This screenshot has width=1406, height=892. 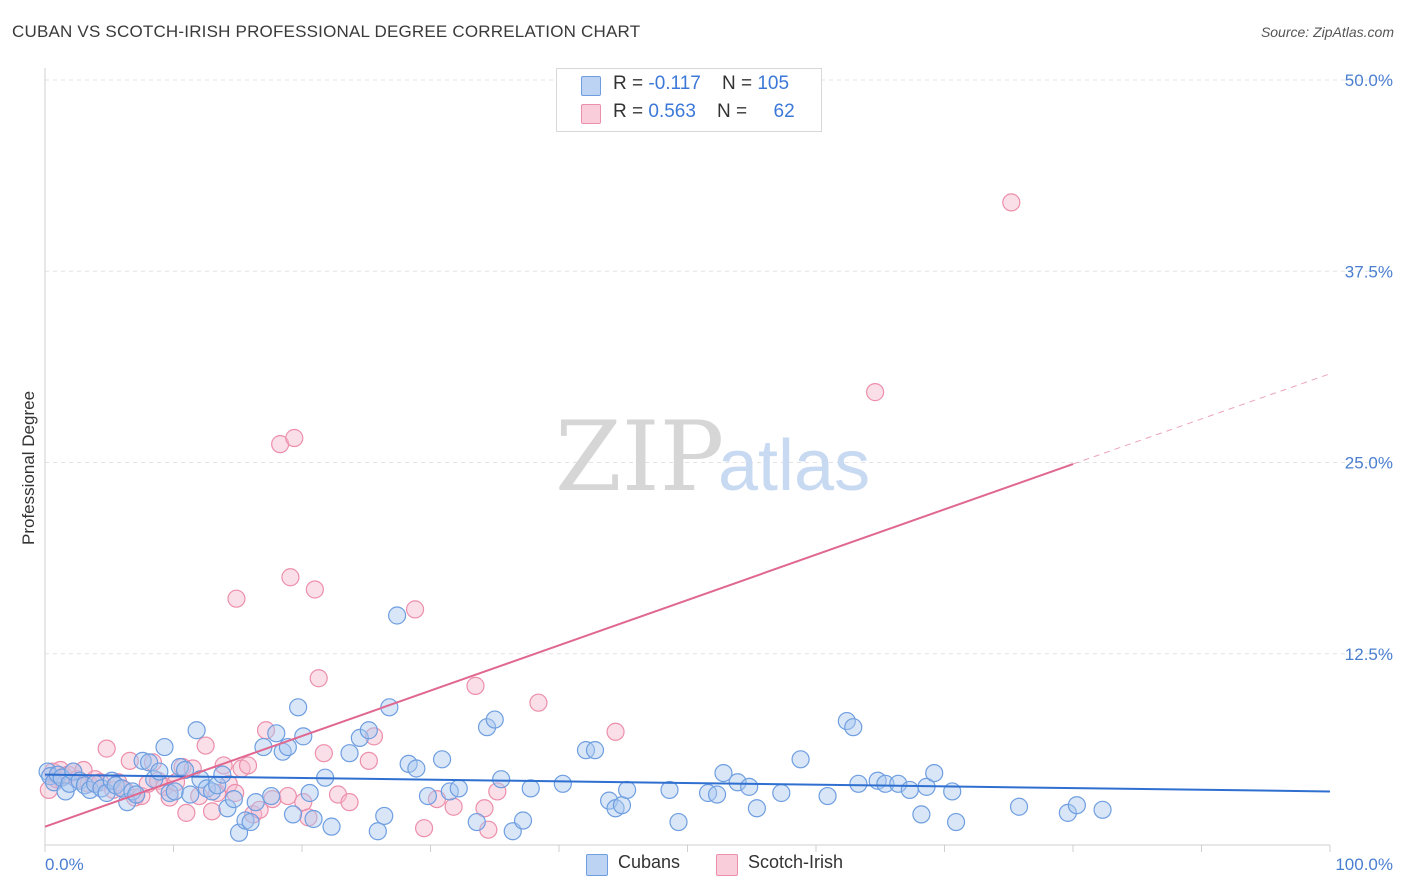 I want to click on cubans-legend-swatch, so click(x=597, y=865).